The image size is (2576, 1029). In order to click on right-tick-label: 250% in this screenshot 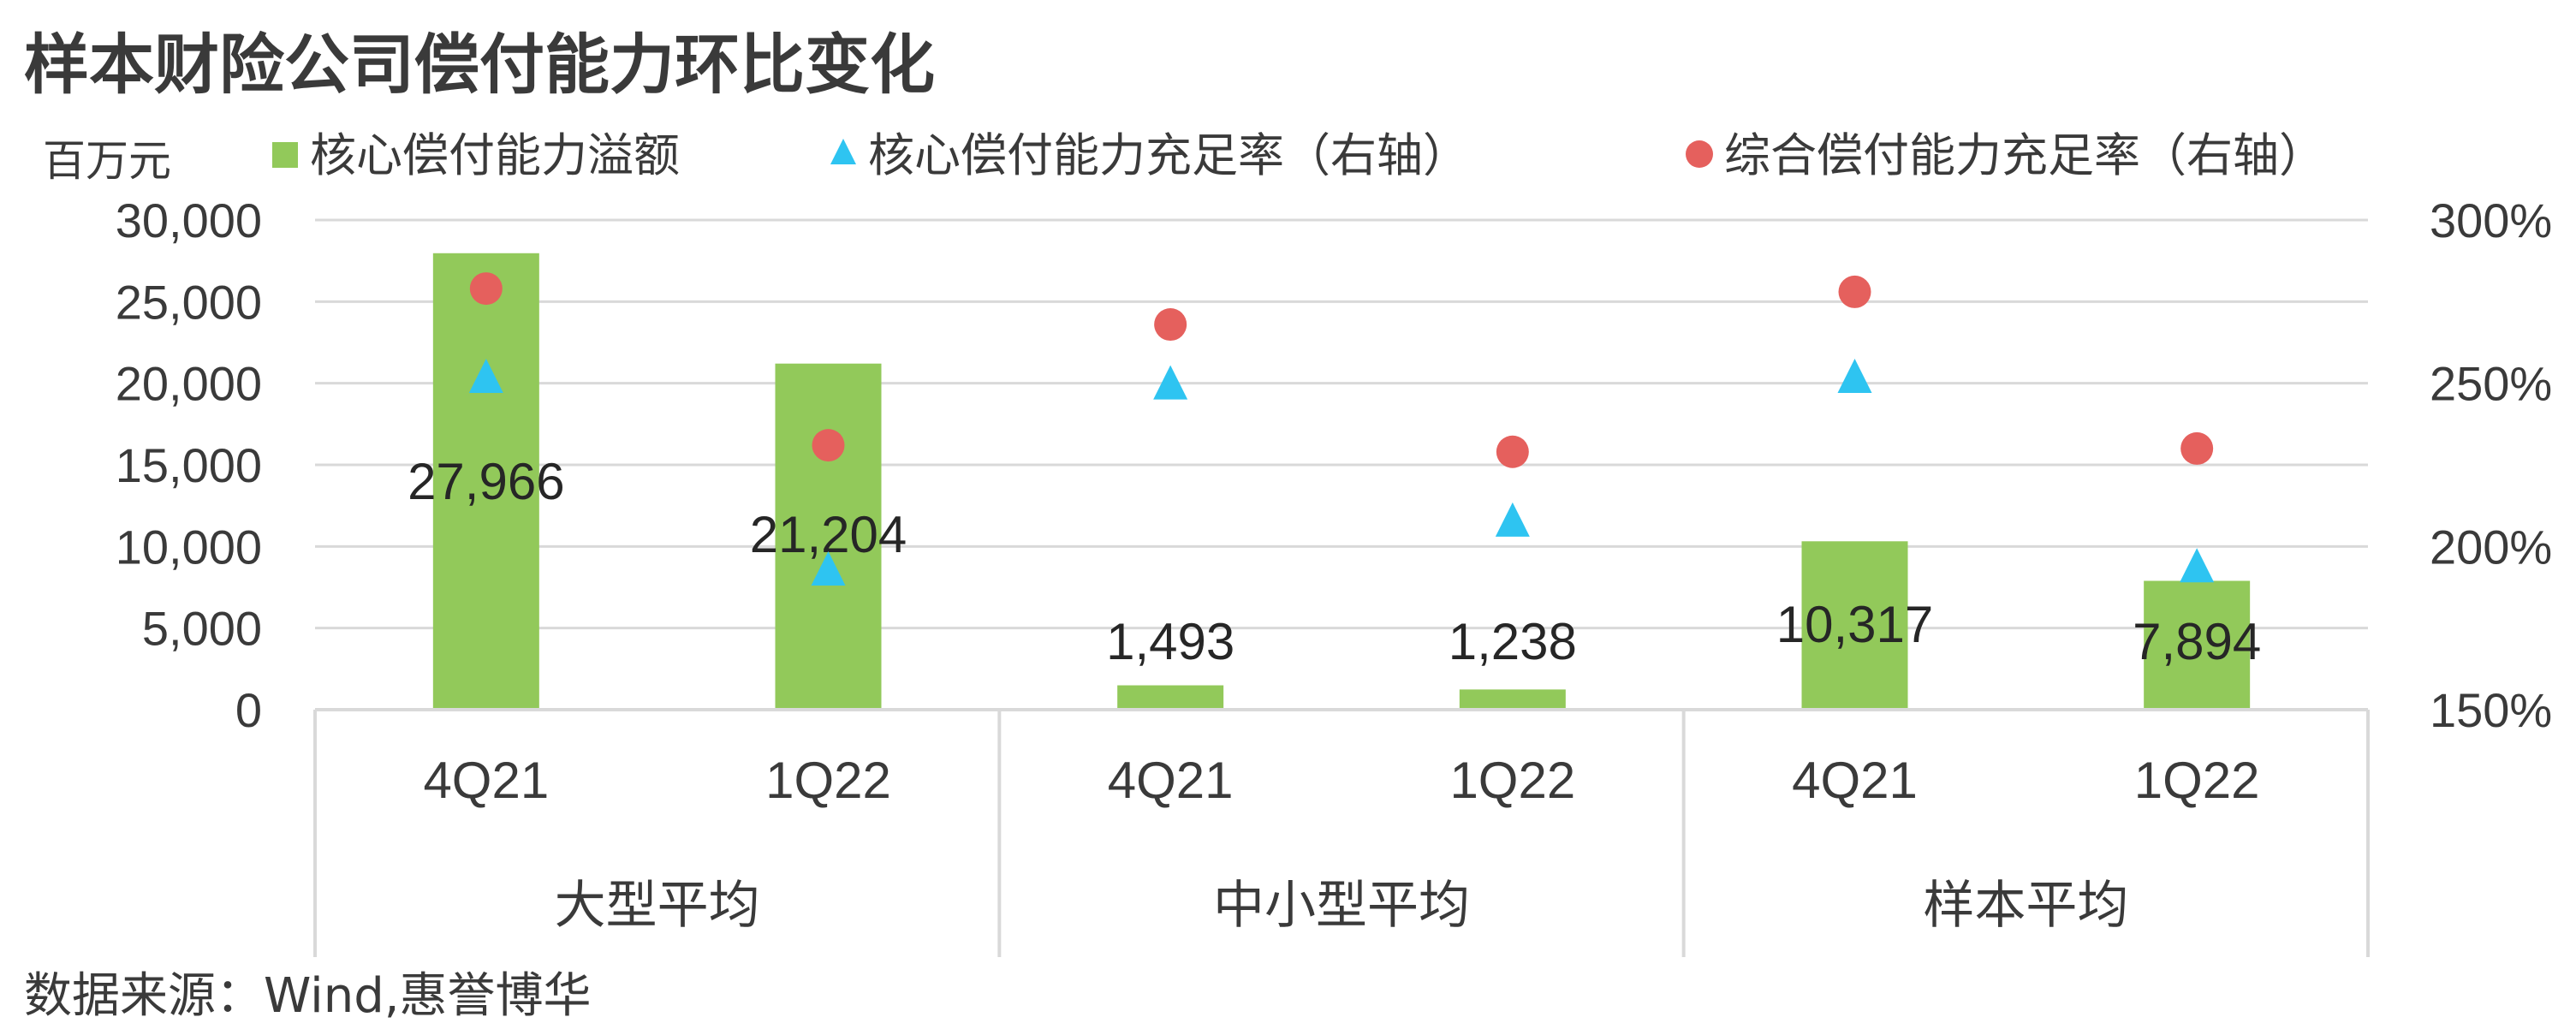, I will do `click(2491, 384)`.